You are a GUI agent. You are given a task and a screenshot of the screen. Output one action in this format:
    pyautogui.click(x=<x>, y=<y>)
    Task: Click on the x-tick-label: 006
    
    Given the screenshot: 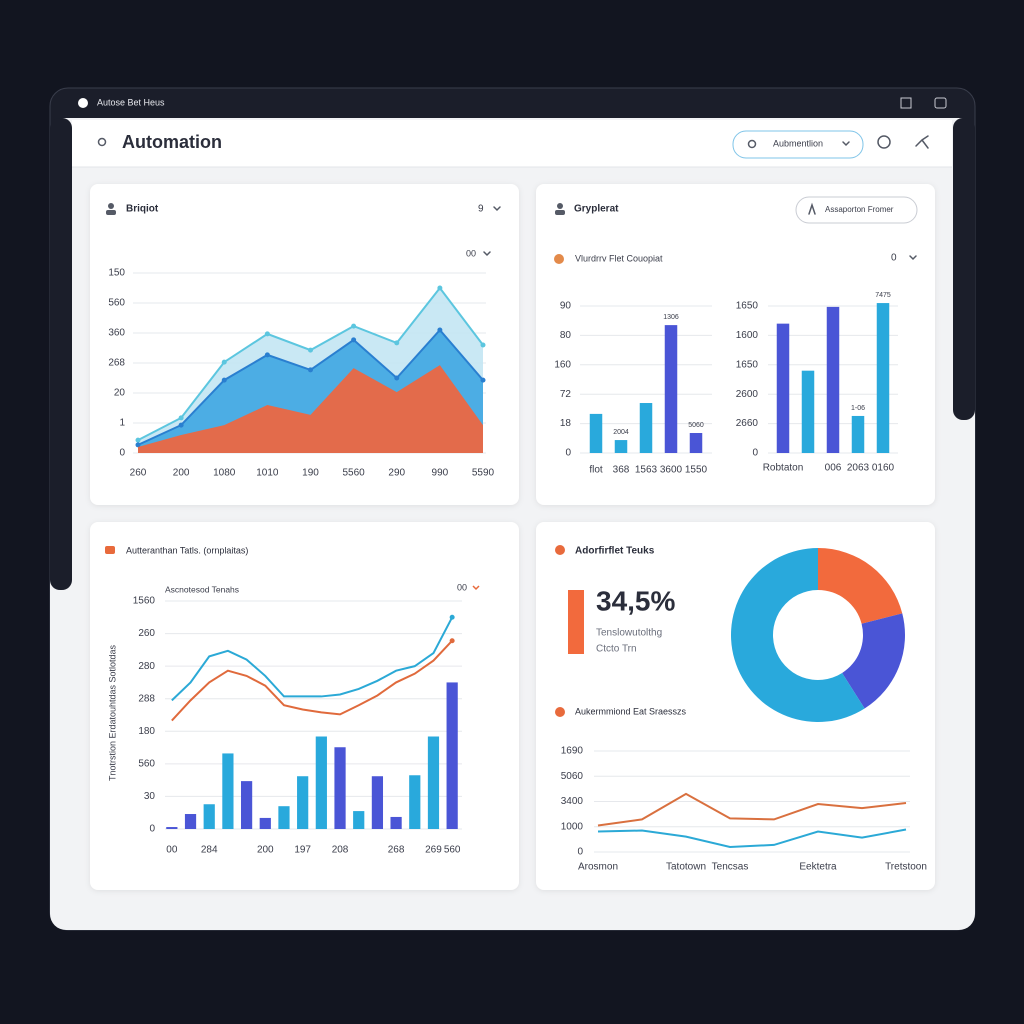 What is the action you would take?
    pyautogui.click(x=833, y=468)
    